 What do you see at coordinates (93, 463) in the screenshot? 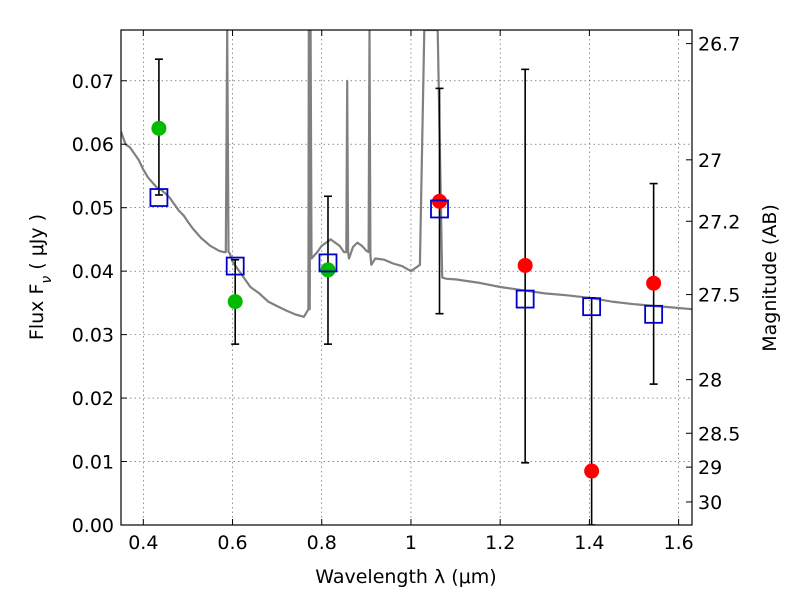
I see `y-tick-label: 0.01` at bounding box center [93, 463].